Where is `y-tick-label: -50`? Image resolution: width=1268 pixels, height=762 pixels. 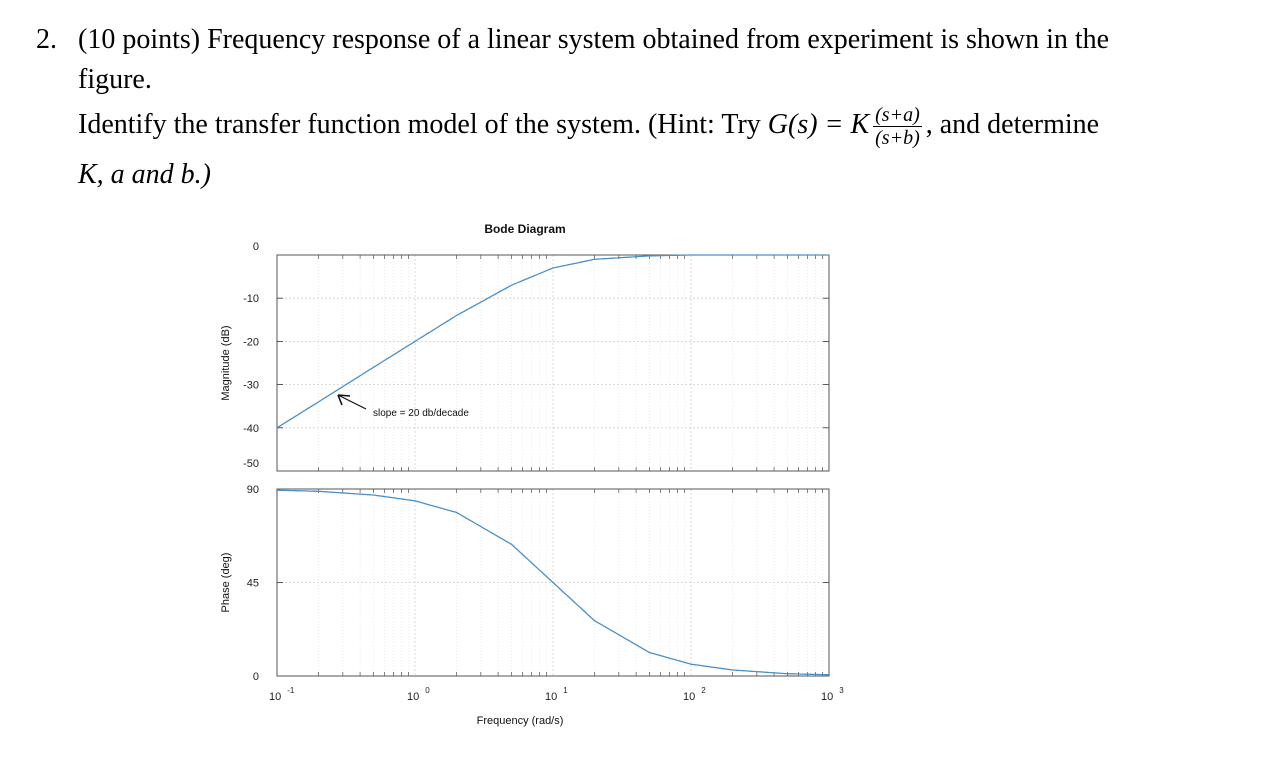 y-tick-label: -50 is located at coordinates (251, 464).